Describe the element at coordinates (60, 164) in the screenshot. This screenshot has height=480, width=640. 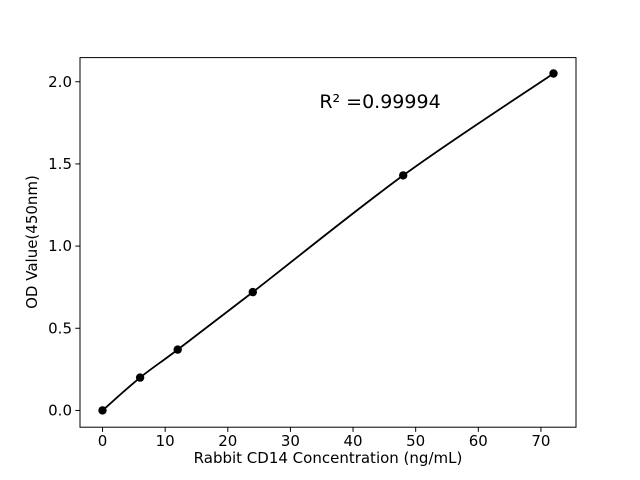
I see `y-tick-label: 1.5` at that location.